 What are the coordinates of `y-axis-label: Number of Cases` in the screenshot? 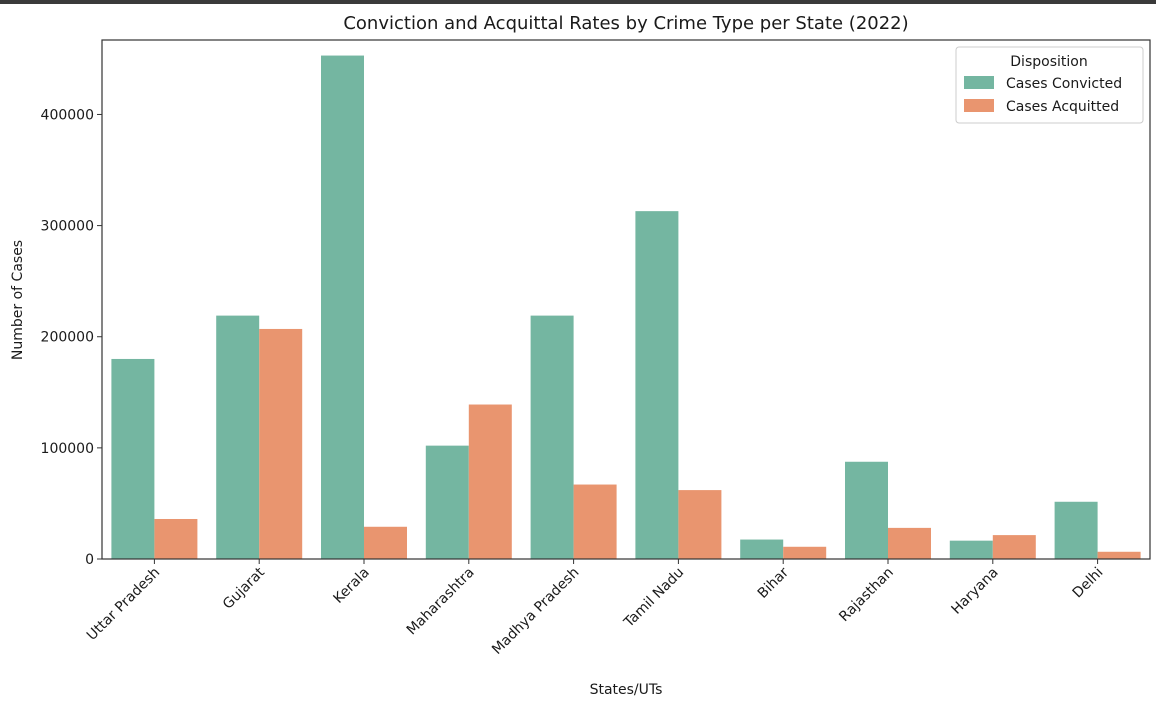 It's located at (18, 300).